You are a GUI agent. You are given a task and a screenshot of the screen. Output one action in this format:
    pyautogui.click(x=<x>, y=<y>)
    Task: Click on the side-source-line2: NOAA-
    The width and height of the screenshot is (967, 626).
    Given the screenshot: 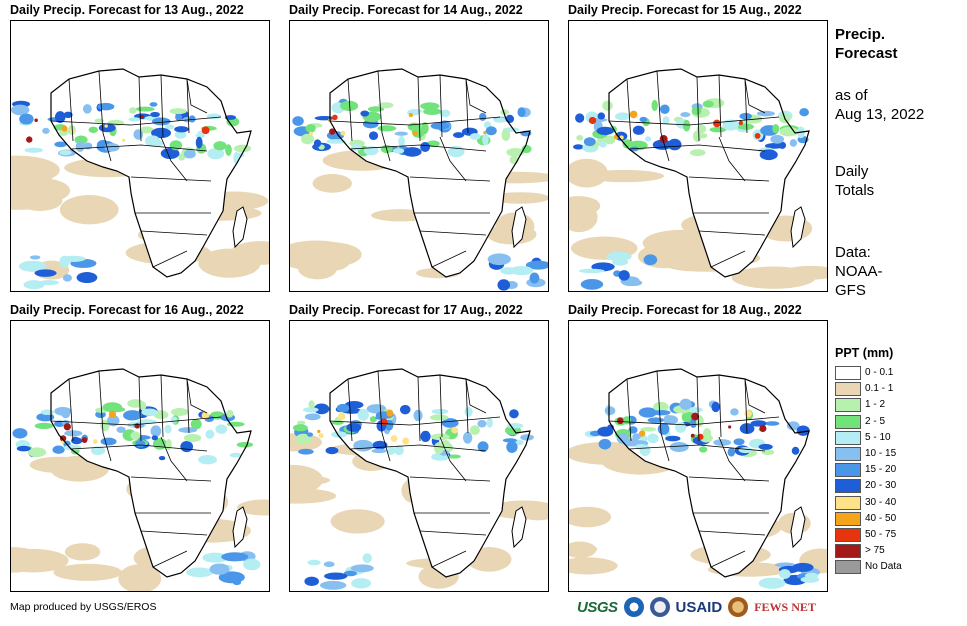 What is the action you would take?
    pyautogui.click(x=859, y=271)
    